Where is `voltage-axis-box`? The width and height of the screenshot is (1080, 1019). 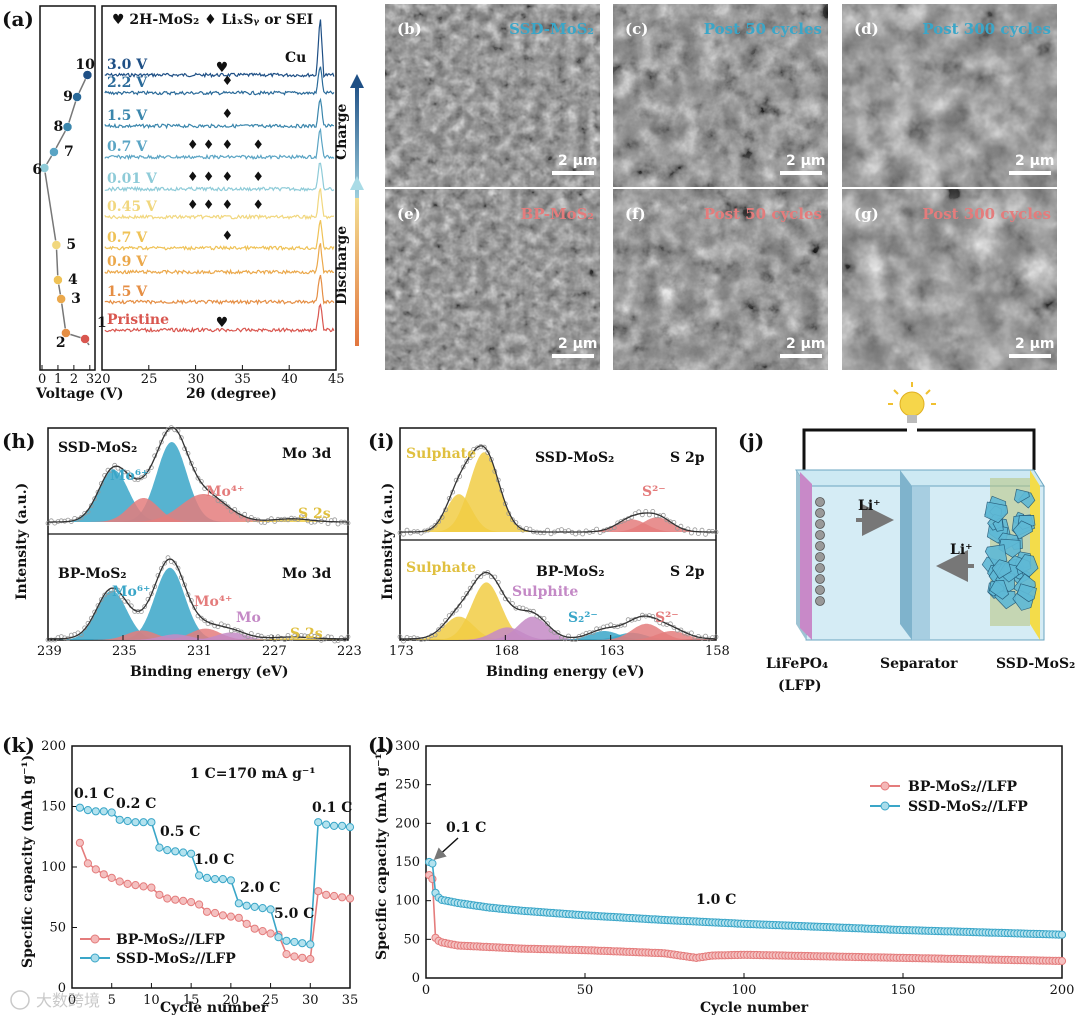
voltage-axis-box is located at coordinates (67, 188).